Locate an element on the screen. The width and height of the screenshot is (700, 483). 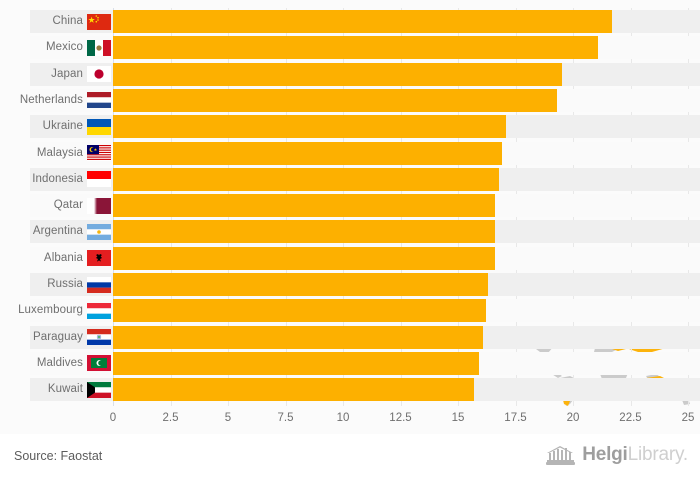
source-label: Source: Faostat is located at coordinates (58, 456).